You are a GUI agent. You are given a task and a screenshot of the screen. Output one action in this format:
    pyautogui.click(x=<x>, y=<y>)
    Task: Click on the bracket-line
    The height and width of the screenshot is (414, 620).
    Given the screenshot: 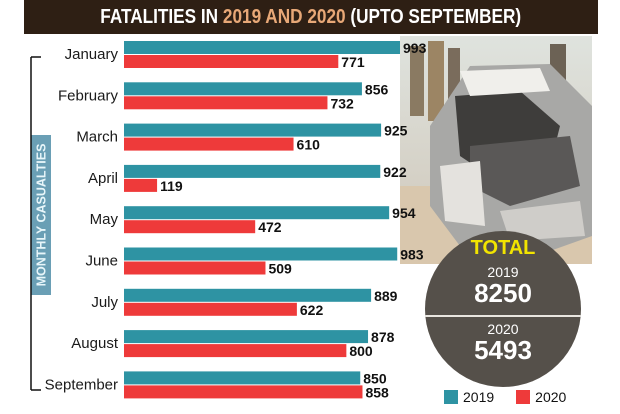 What is the action you would take?
    pyautogui.click(x=35, y=223)
    